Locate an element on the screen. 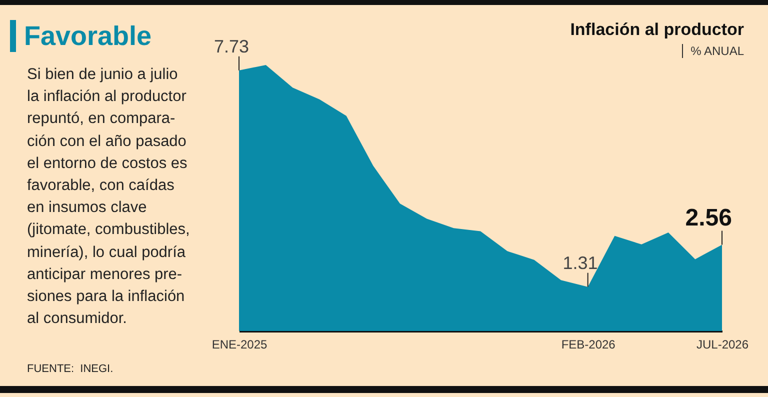 The image size is (768, 397). data-label: 2.56 is located at coordinates (708, 218).